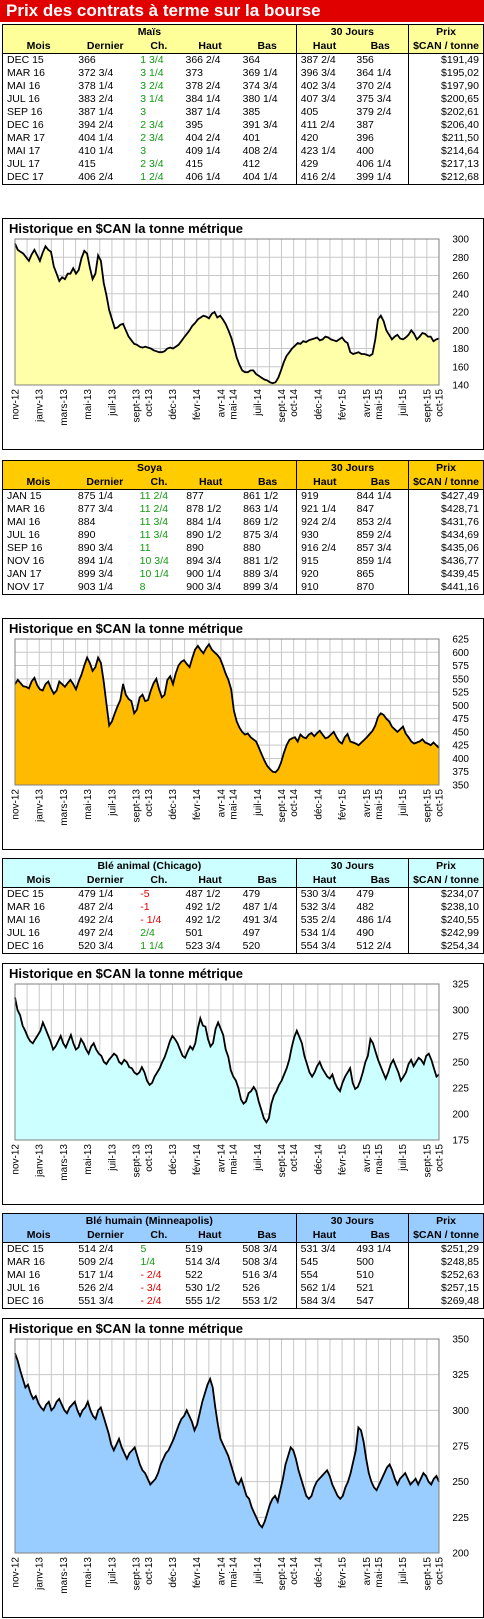 The height and width of the screenshot is (1619, 484). Describe the element at coordinates (460, 772) in the screenshot. I see `y-tick-label: 375` at that location.